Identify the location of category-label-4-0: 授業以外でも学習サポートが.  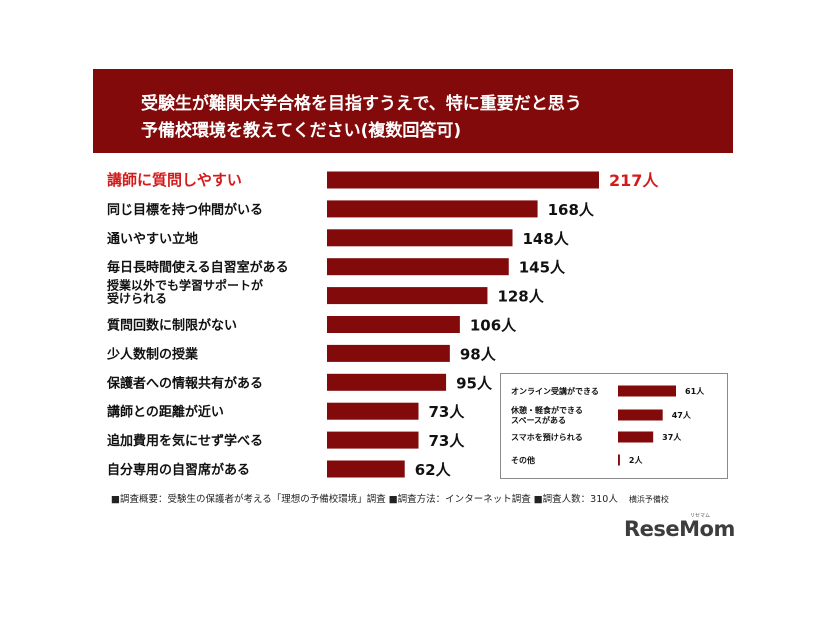
(185, 285).